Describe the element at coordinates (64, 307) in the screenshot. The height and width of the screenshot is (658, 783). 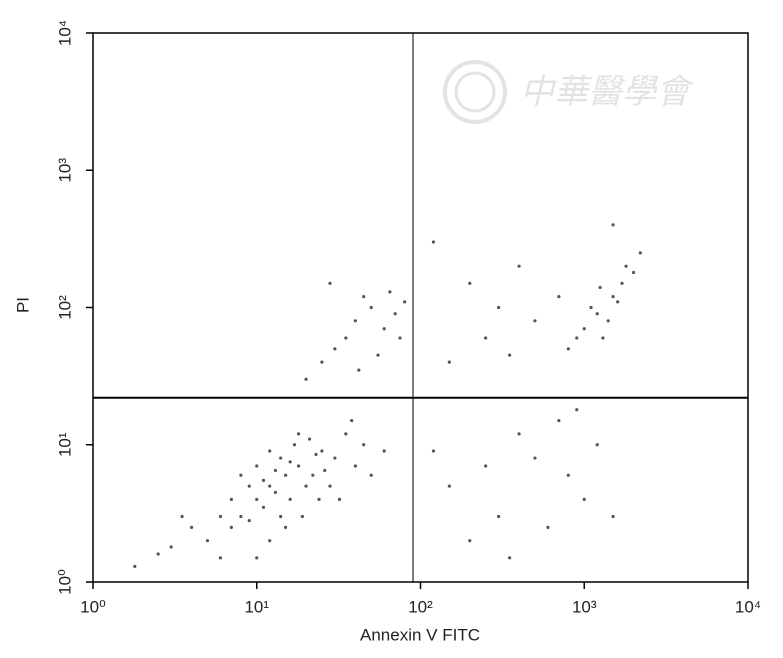
I see `y-tick-label: 10²` at that location.